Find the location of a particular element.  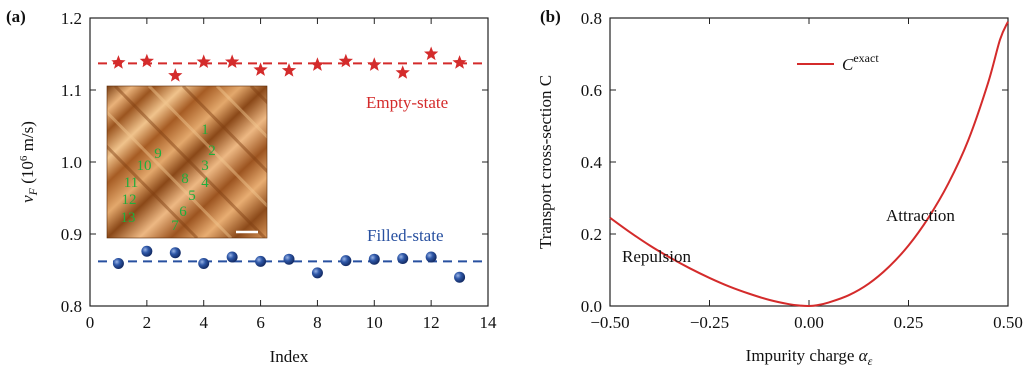

panel-a-y-tick-labels: 0.8 0.9 1.0 1.1 1.2 is located at coordinates (71, 162).